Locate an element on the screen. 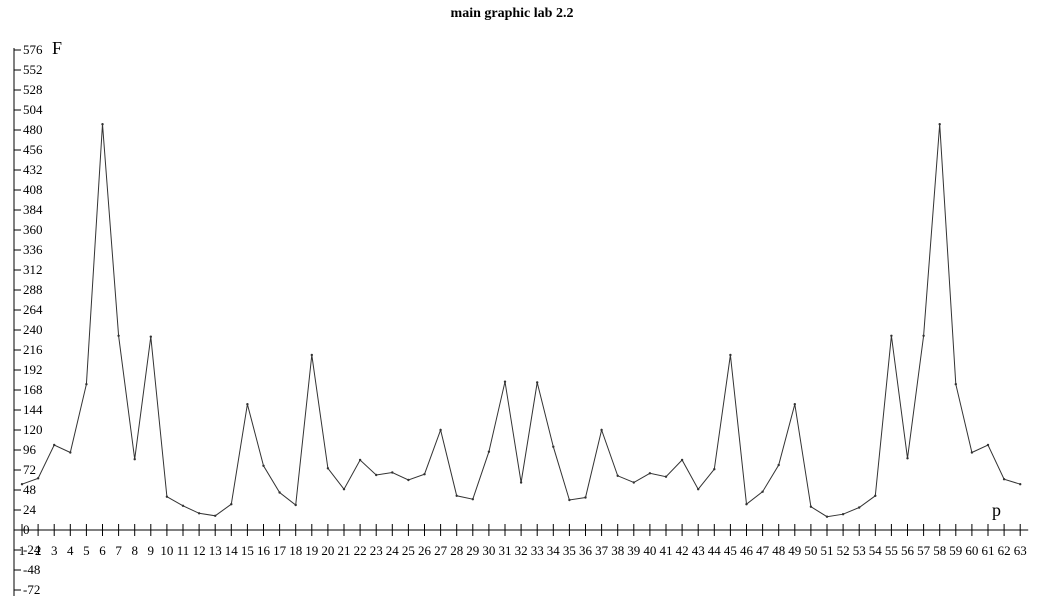 The height and width of the screenshot is (604, 1051). x-tick-label: 53 is located at coordinates (859, 550).